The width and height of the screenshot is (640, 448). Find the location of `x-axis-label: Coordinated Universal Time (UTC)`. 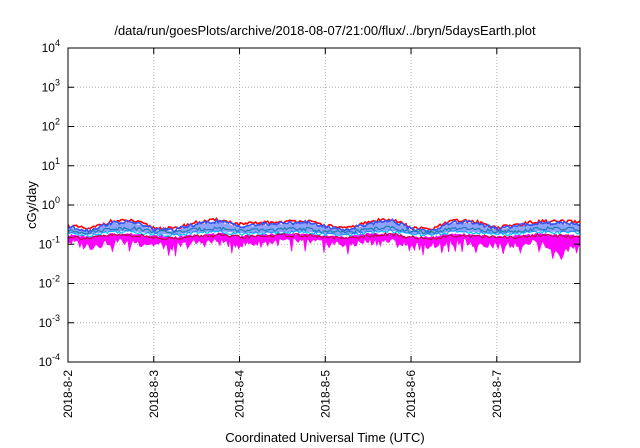

x-axis-label: Coordinated Universal Time (UTC) is located at coordinates (324, 437).